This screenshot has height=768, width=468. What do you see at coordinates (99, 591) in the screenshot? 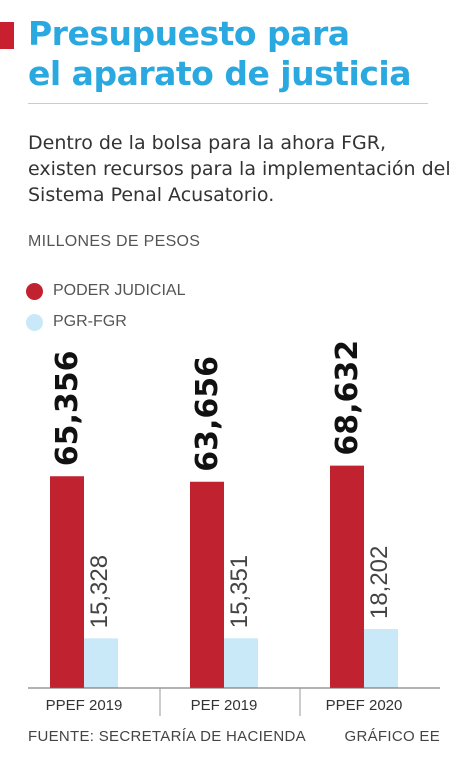
I see `data-label-pgr-fgr-ppef-2019: 15,328` at bounding box center [99, 591].